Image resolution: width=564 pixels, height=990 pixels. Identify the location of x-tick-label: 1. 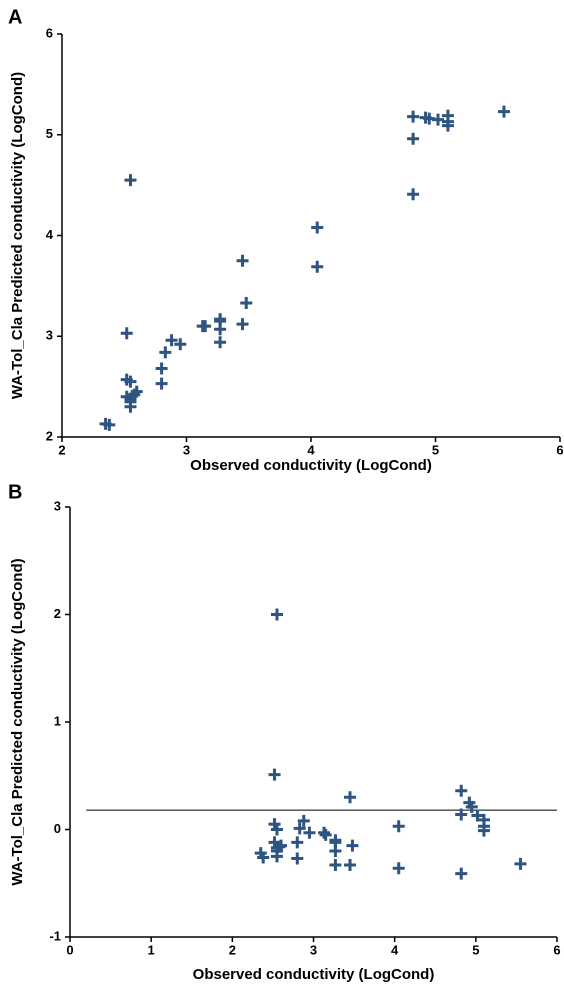
(151, 949).